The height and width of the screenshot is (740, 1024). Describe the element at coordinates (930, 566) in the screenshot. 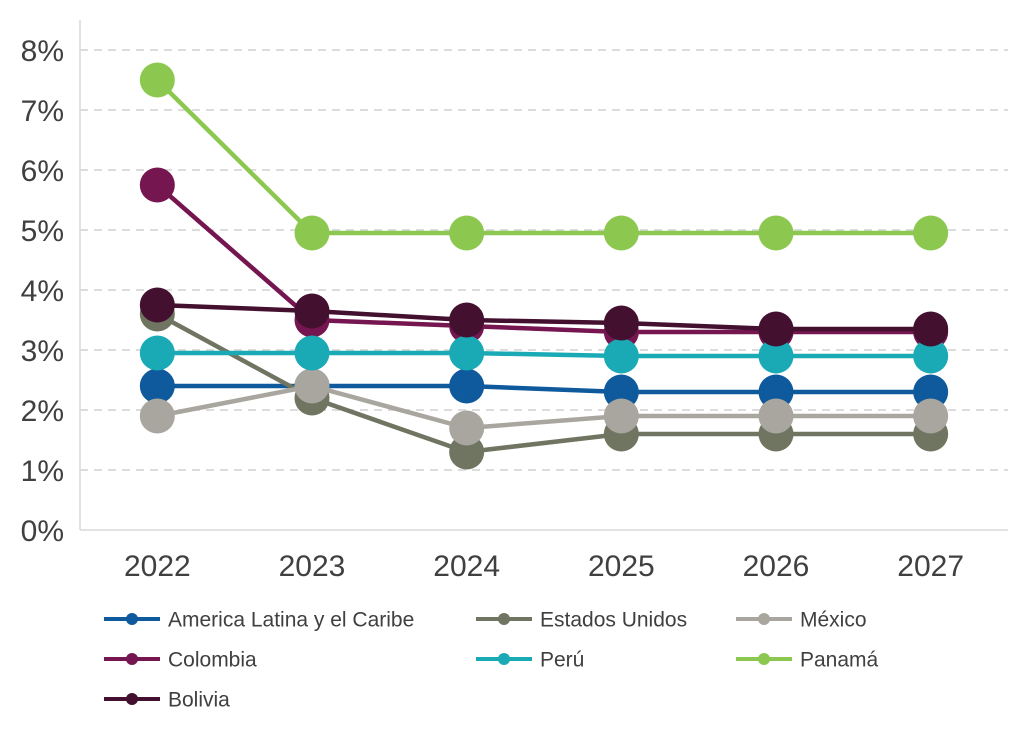

I see `x-tick-label: 2027` at that location.